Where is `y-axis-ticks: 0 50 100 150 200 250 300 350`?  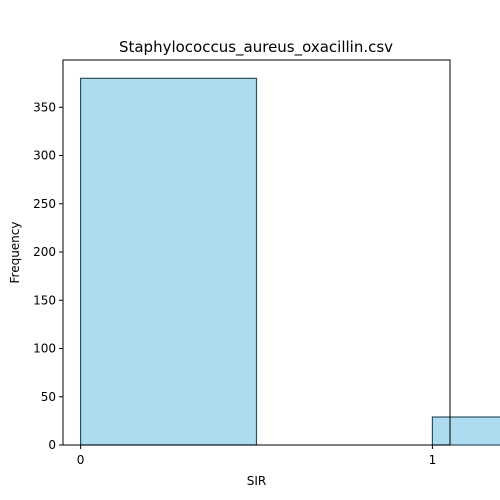 y-axis-ticks: 0 50 100 150 200 250 300 350 is located at coordinates (48, 276).